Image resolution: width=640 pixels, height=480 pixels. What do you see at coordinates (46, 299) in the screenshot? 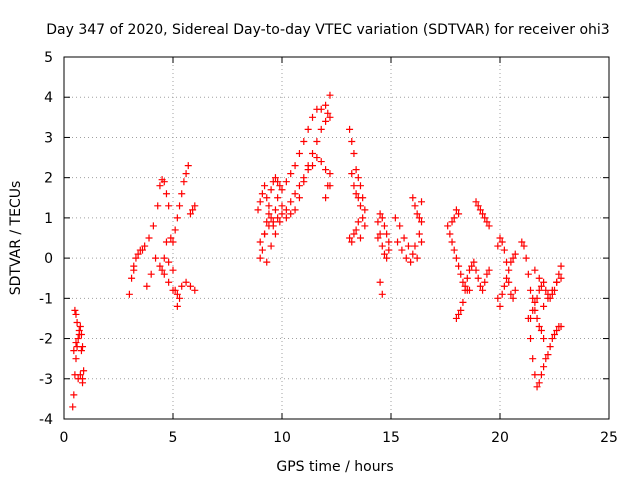
I see `y-tick-label: -1` at bounding box center [46, 299].